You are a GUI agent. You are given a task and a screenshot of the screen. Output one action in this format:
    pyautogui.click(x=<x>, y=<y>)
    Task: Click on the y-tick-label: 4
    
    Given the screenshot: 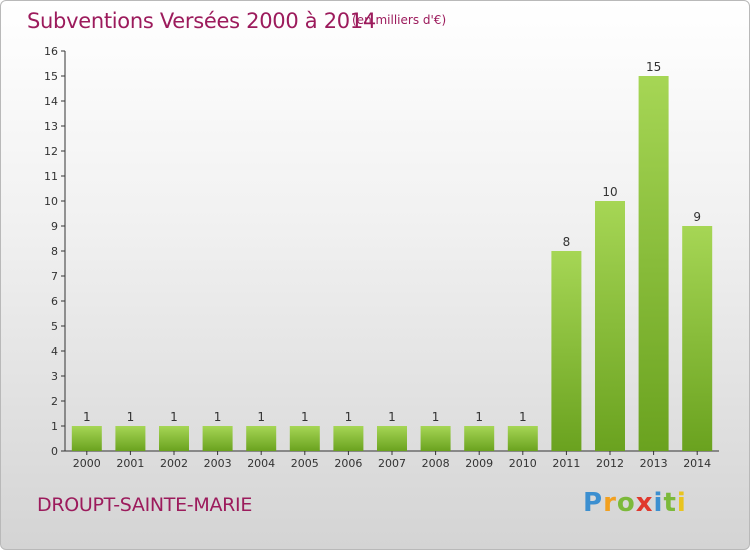 What is the action you would take?
    pyautogui.click(x=54, y=351)
    